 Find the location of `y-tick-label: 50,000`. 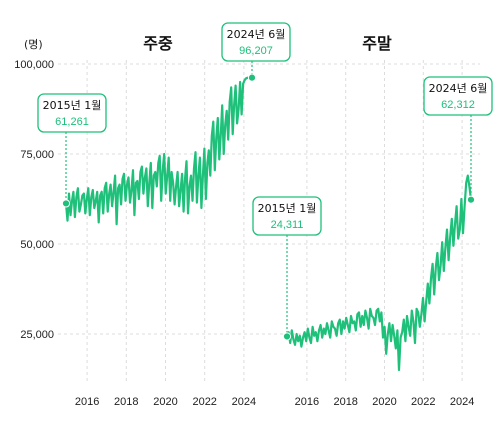

y-tick-label: 50,000 is located at coordinates (37, 245).